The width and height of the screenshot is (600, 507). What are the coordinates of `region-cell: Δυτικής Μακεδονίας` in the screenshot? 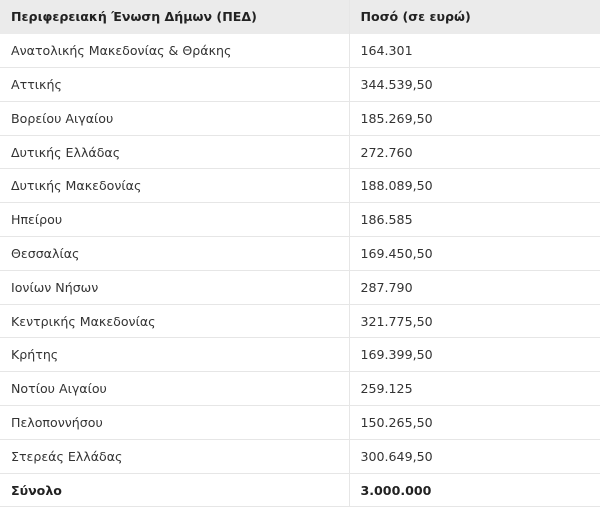 It's located at (175, 186).